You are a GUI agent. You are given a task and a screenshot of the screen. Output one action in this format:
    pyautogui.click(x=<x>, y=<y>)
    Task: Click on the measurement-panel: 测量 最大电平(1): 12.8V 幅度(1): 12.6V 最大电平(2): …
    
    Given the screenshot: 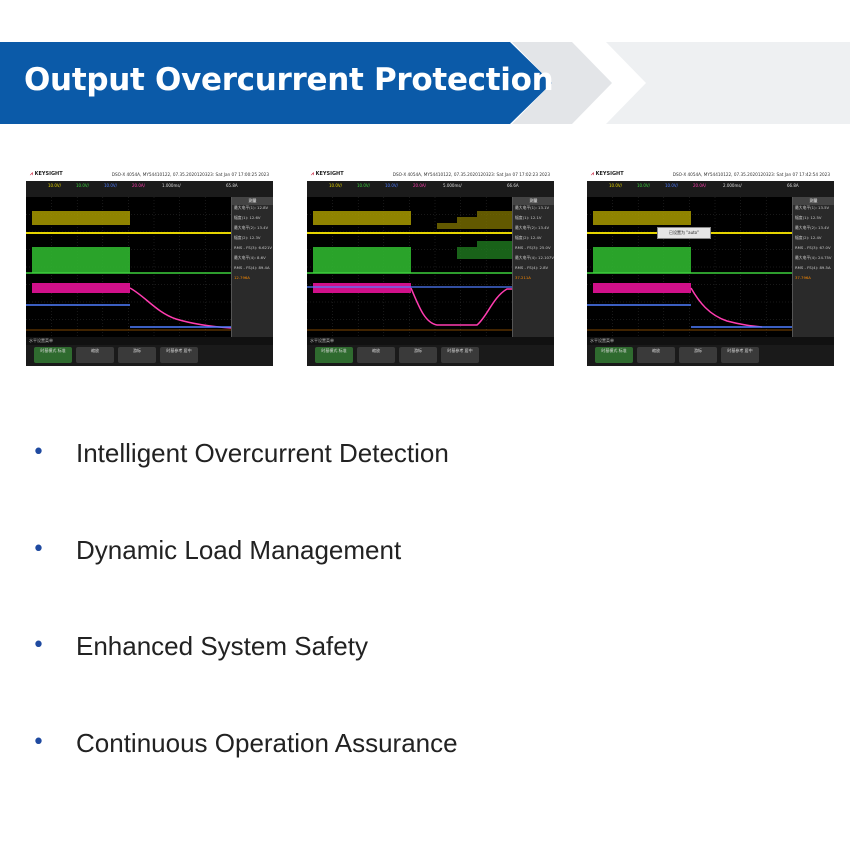 What is the action you would take?
    pyautogui.click(x=252, y=267)
    